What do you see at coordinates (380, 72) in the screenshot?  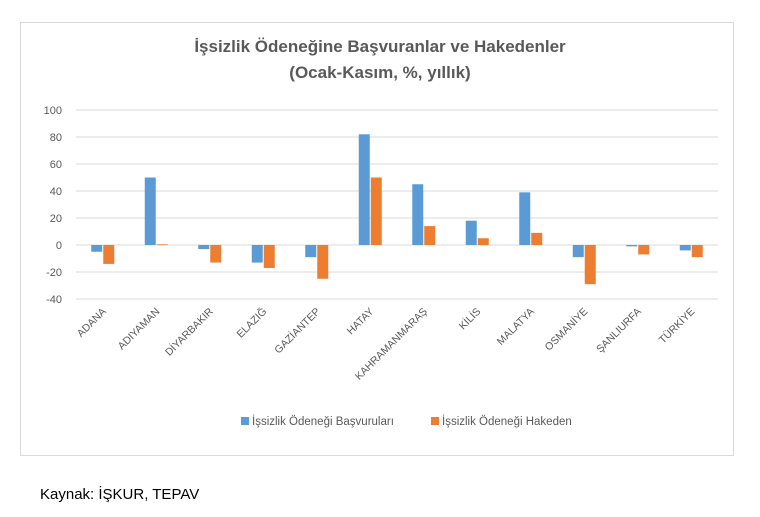 I see `chart-subtitle: (Ocak-Kasım, %, yıllık)` at bounding box center [380, 72].